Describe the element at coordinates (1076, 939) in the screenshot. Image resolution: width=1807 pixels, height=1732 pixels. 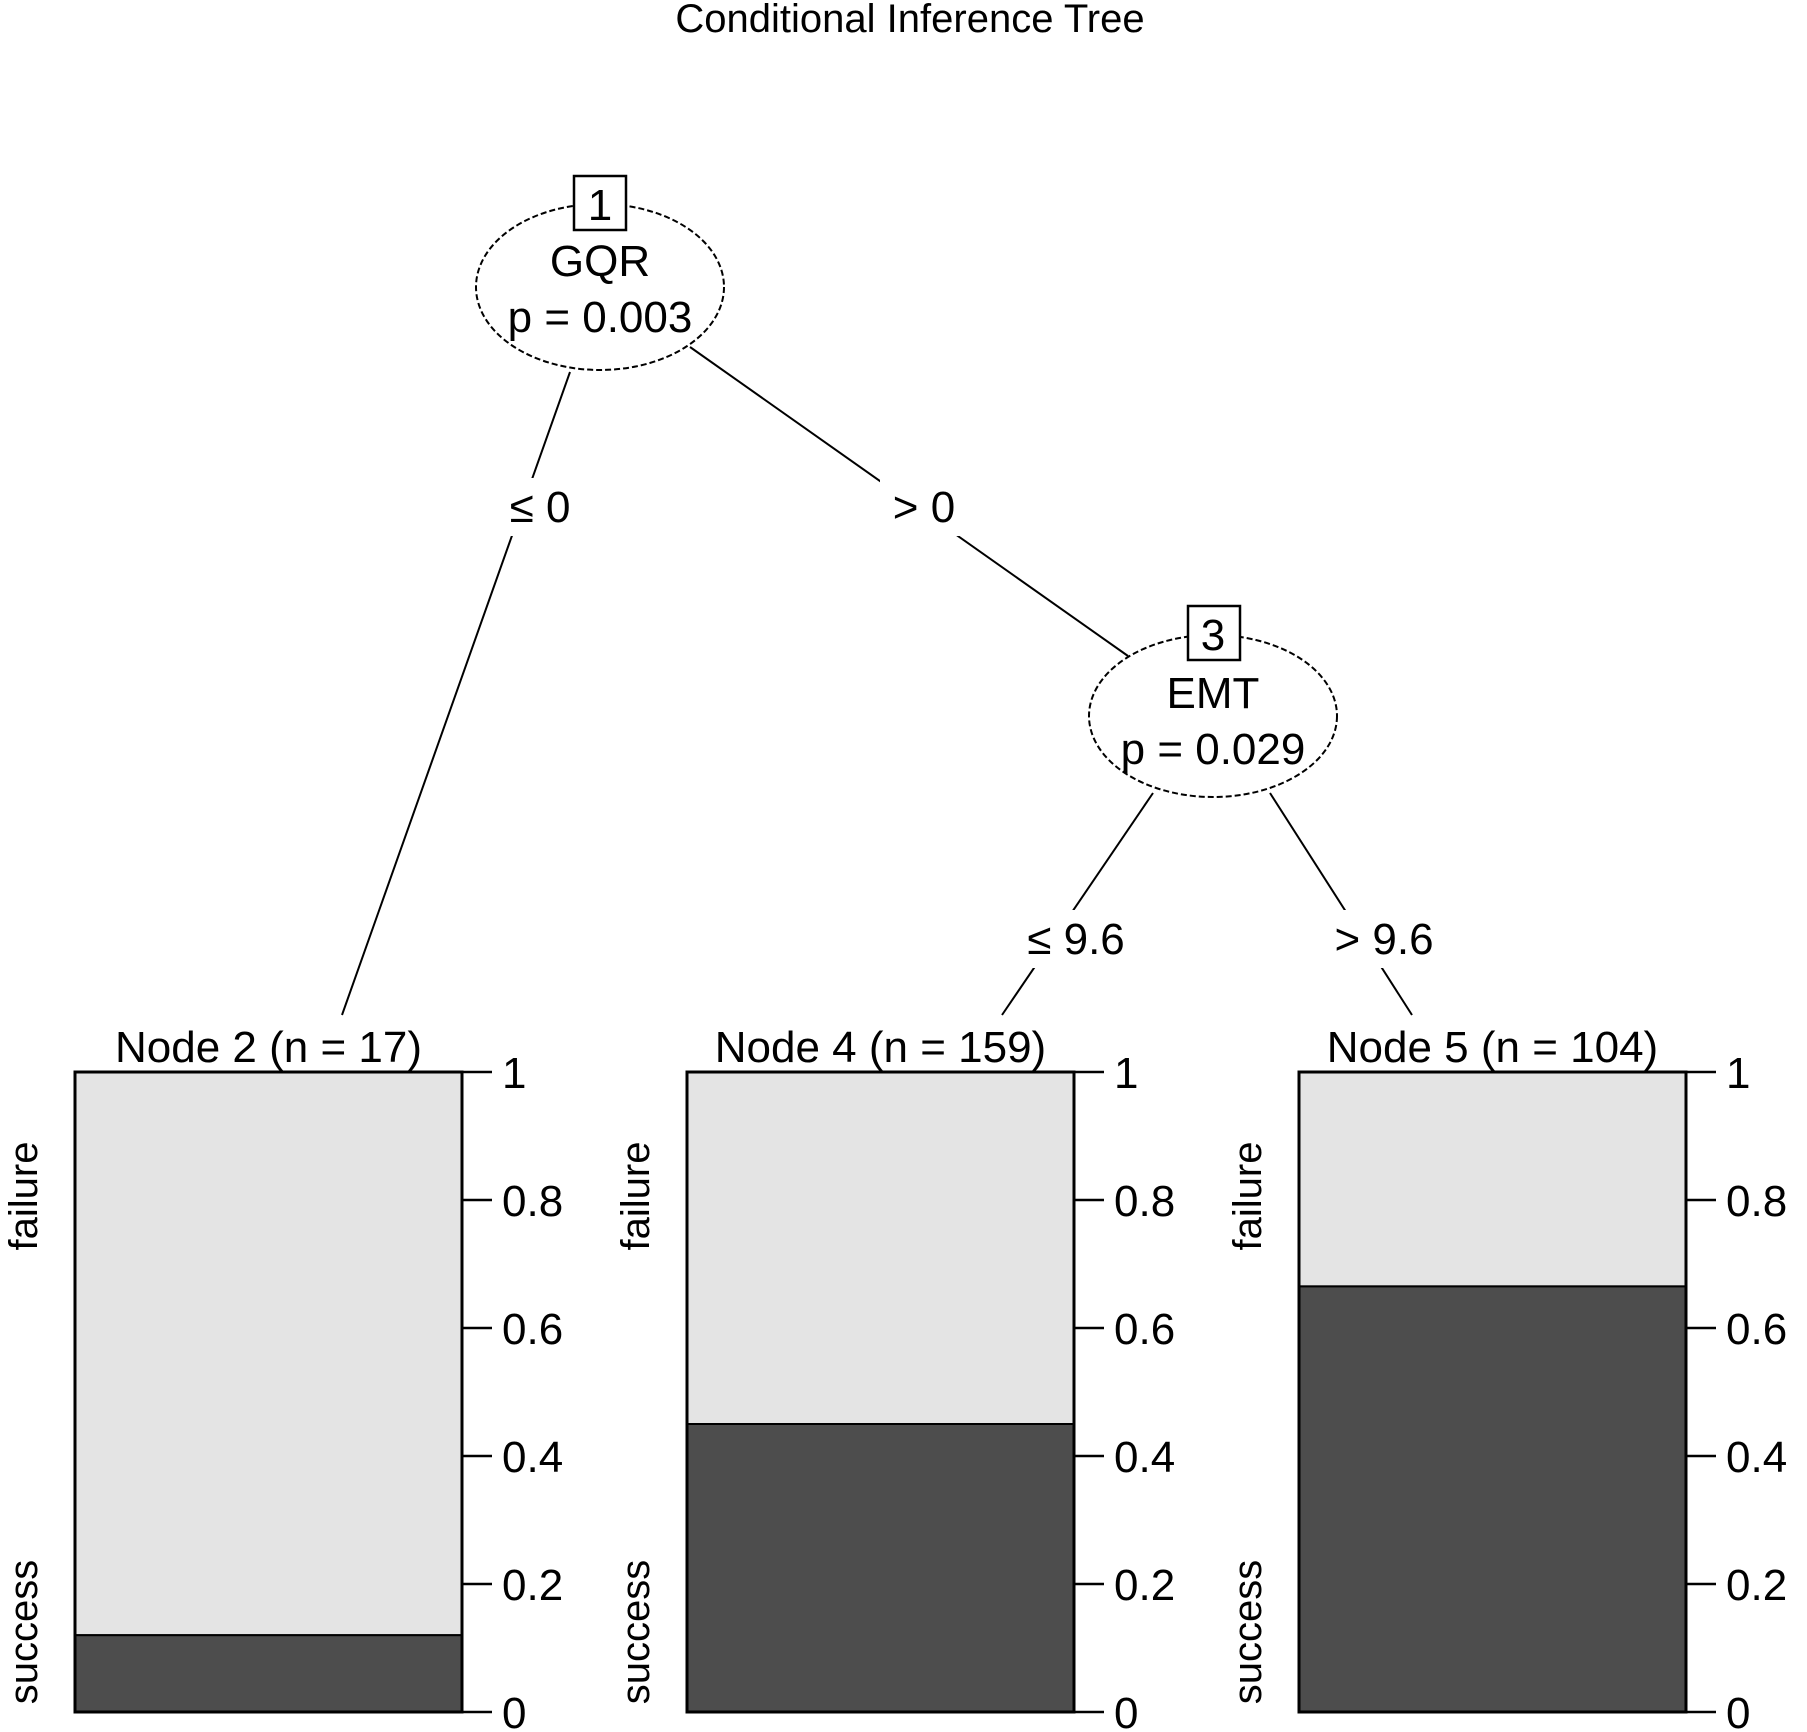
I see `edge-label-3-4: ≤ 9.6` at that location.